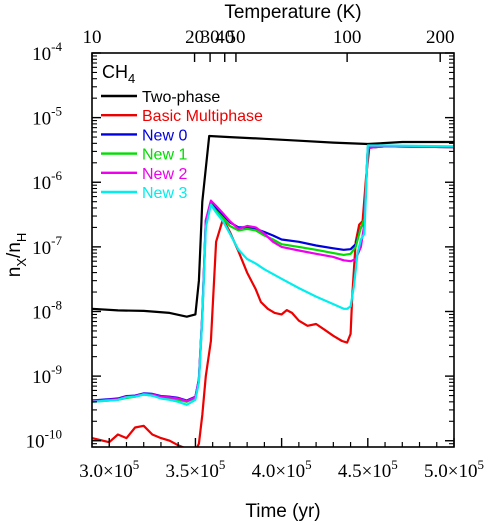 This screenshot has width=491, height=525. What do you see at coordinates (118, 74) in the screenshot?
I see `species-label: CH4` at bounding box center [118, 74].